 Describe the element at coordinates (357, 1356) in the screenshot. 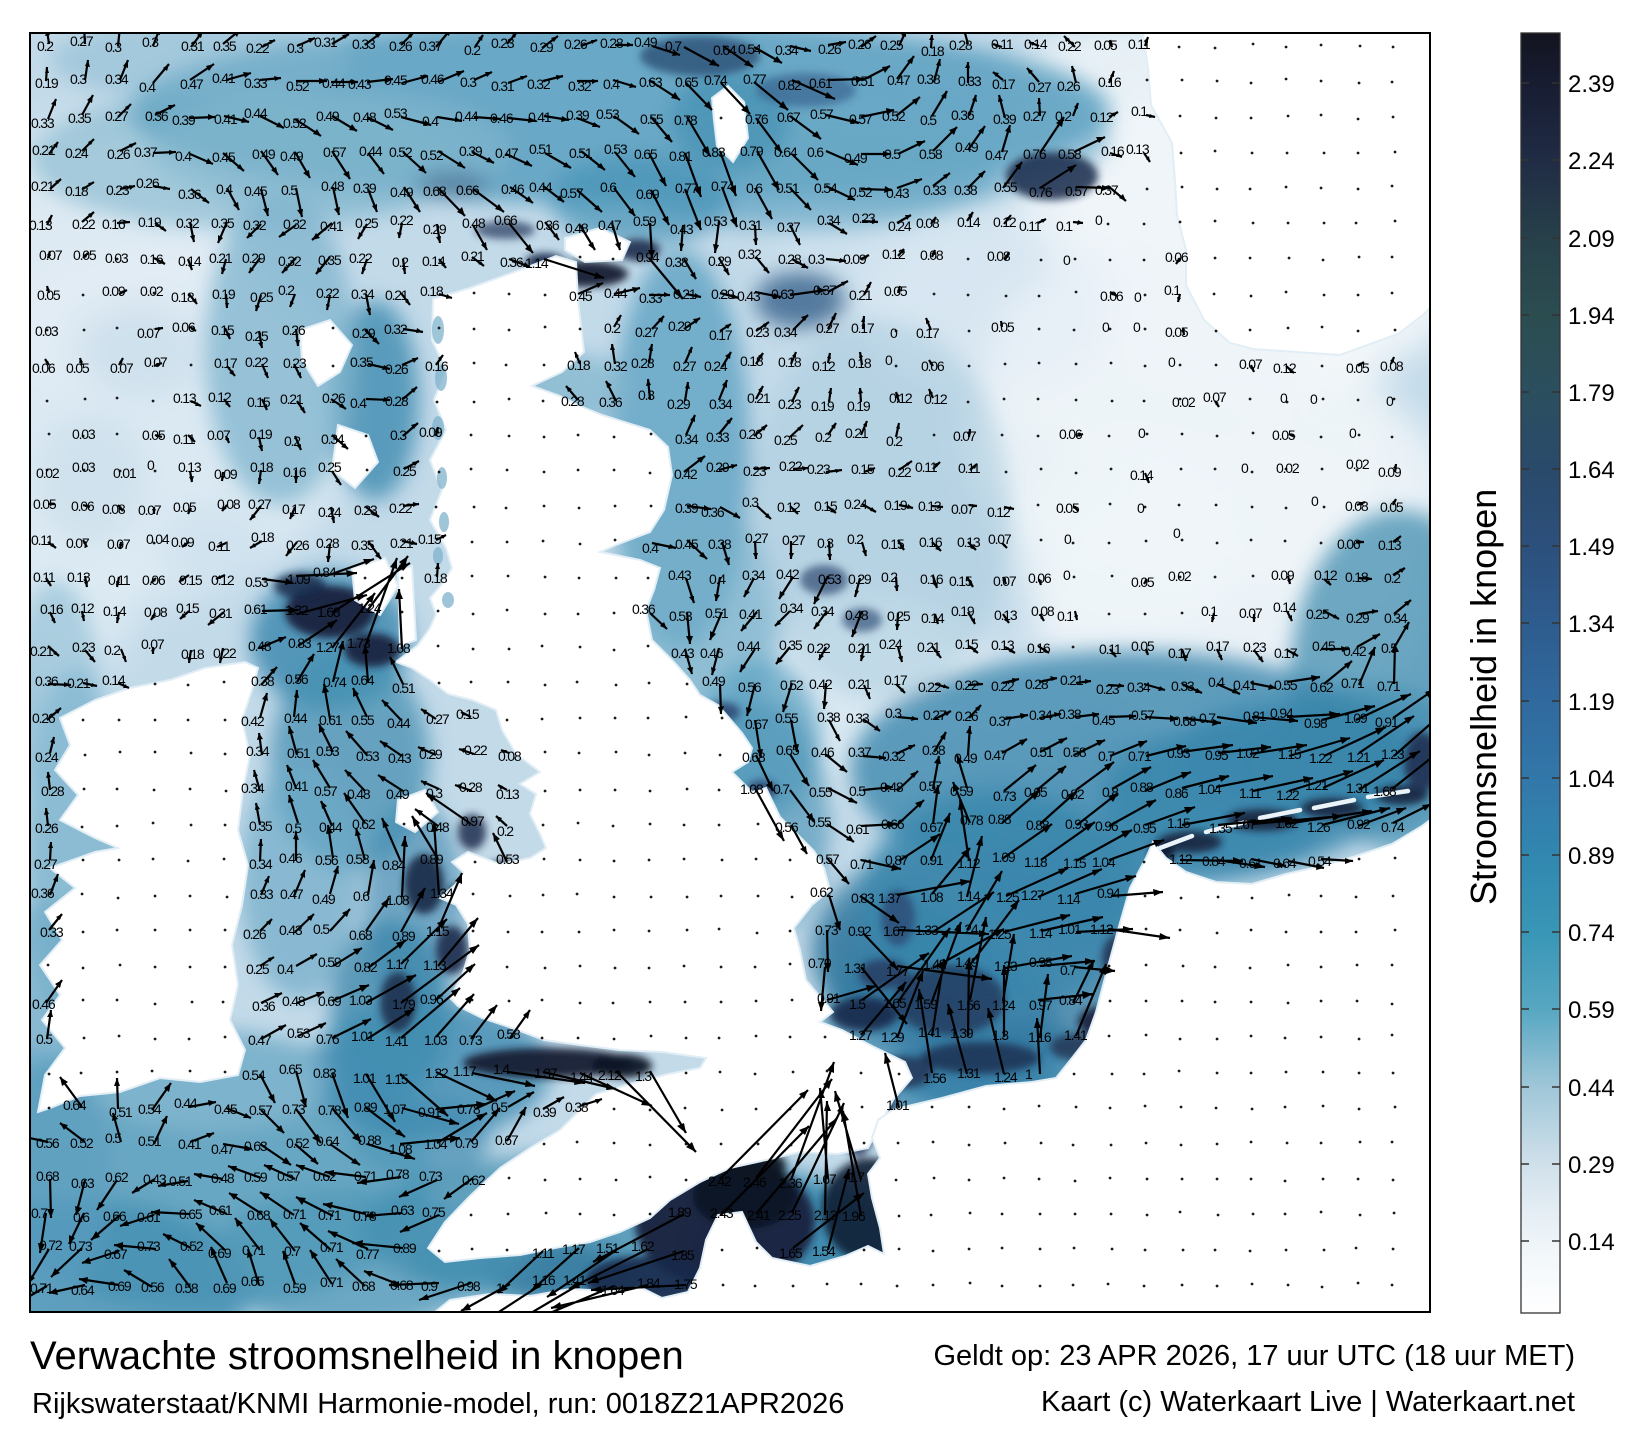

I see `svg-text:Verwachte stroomsnelheid in kn: Verwachte stroomsnelheid in knopen` at that location.